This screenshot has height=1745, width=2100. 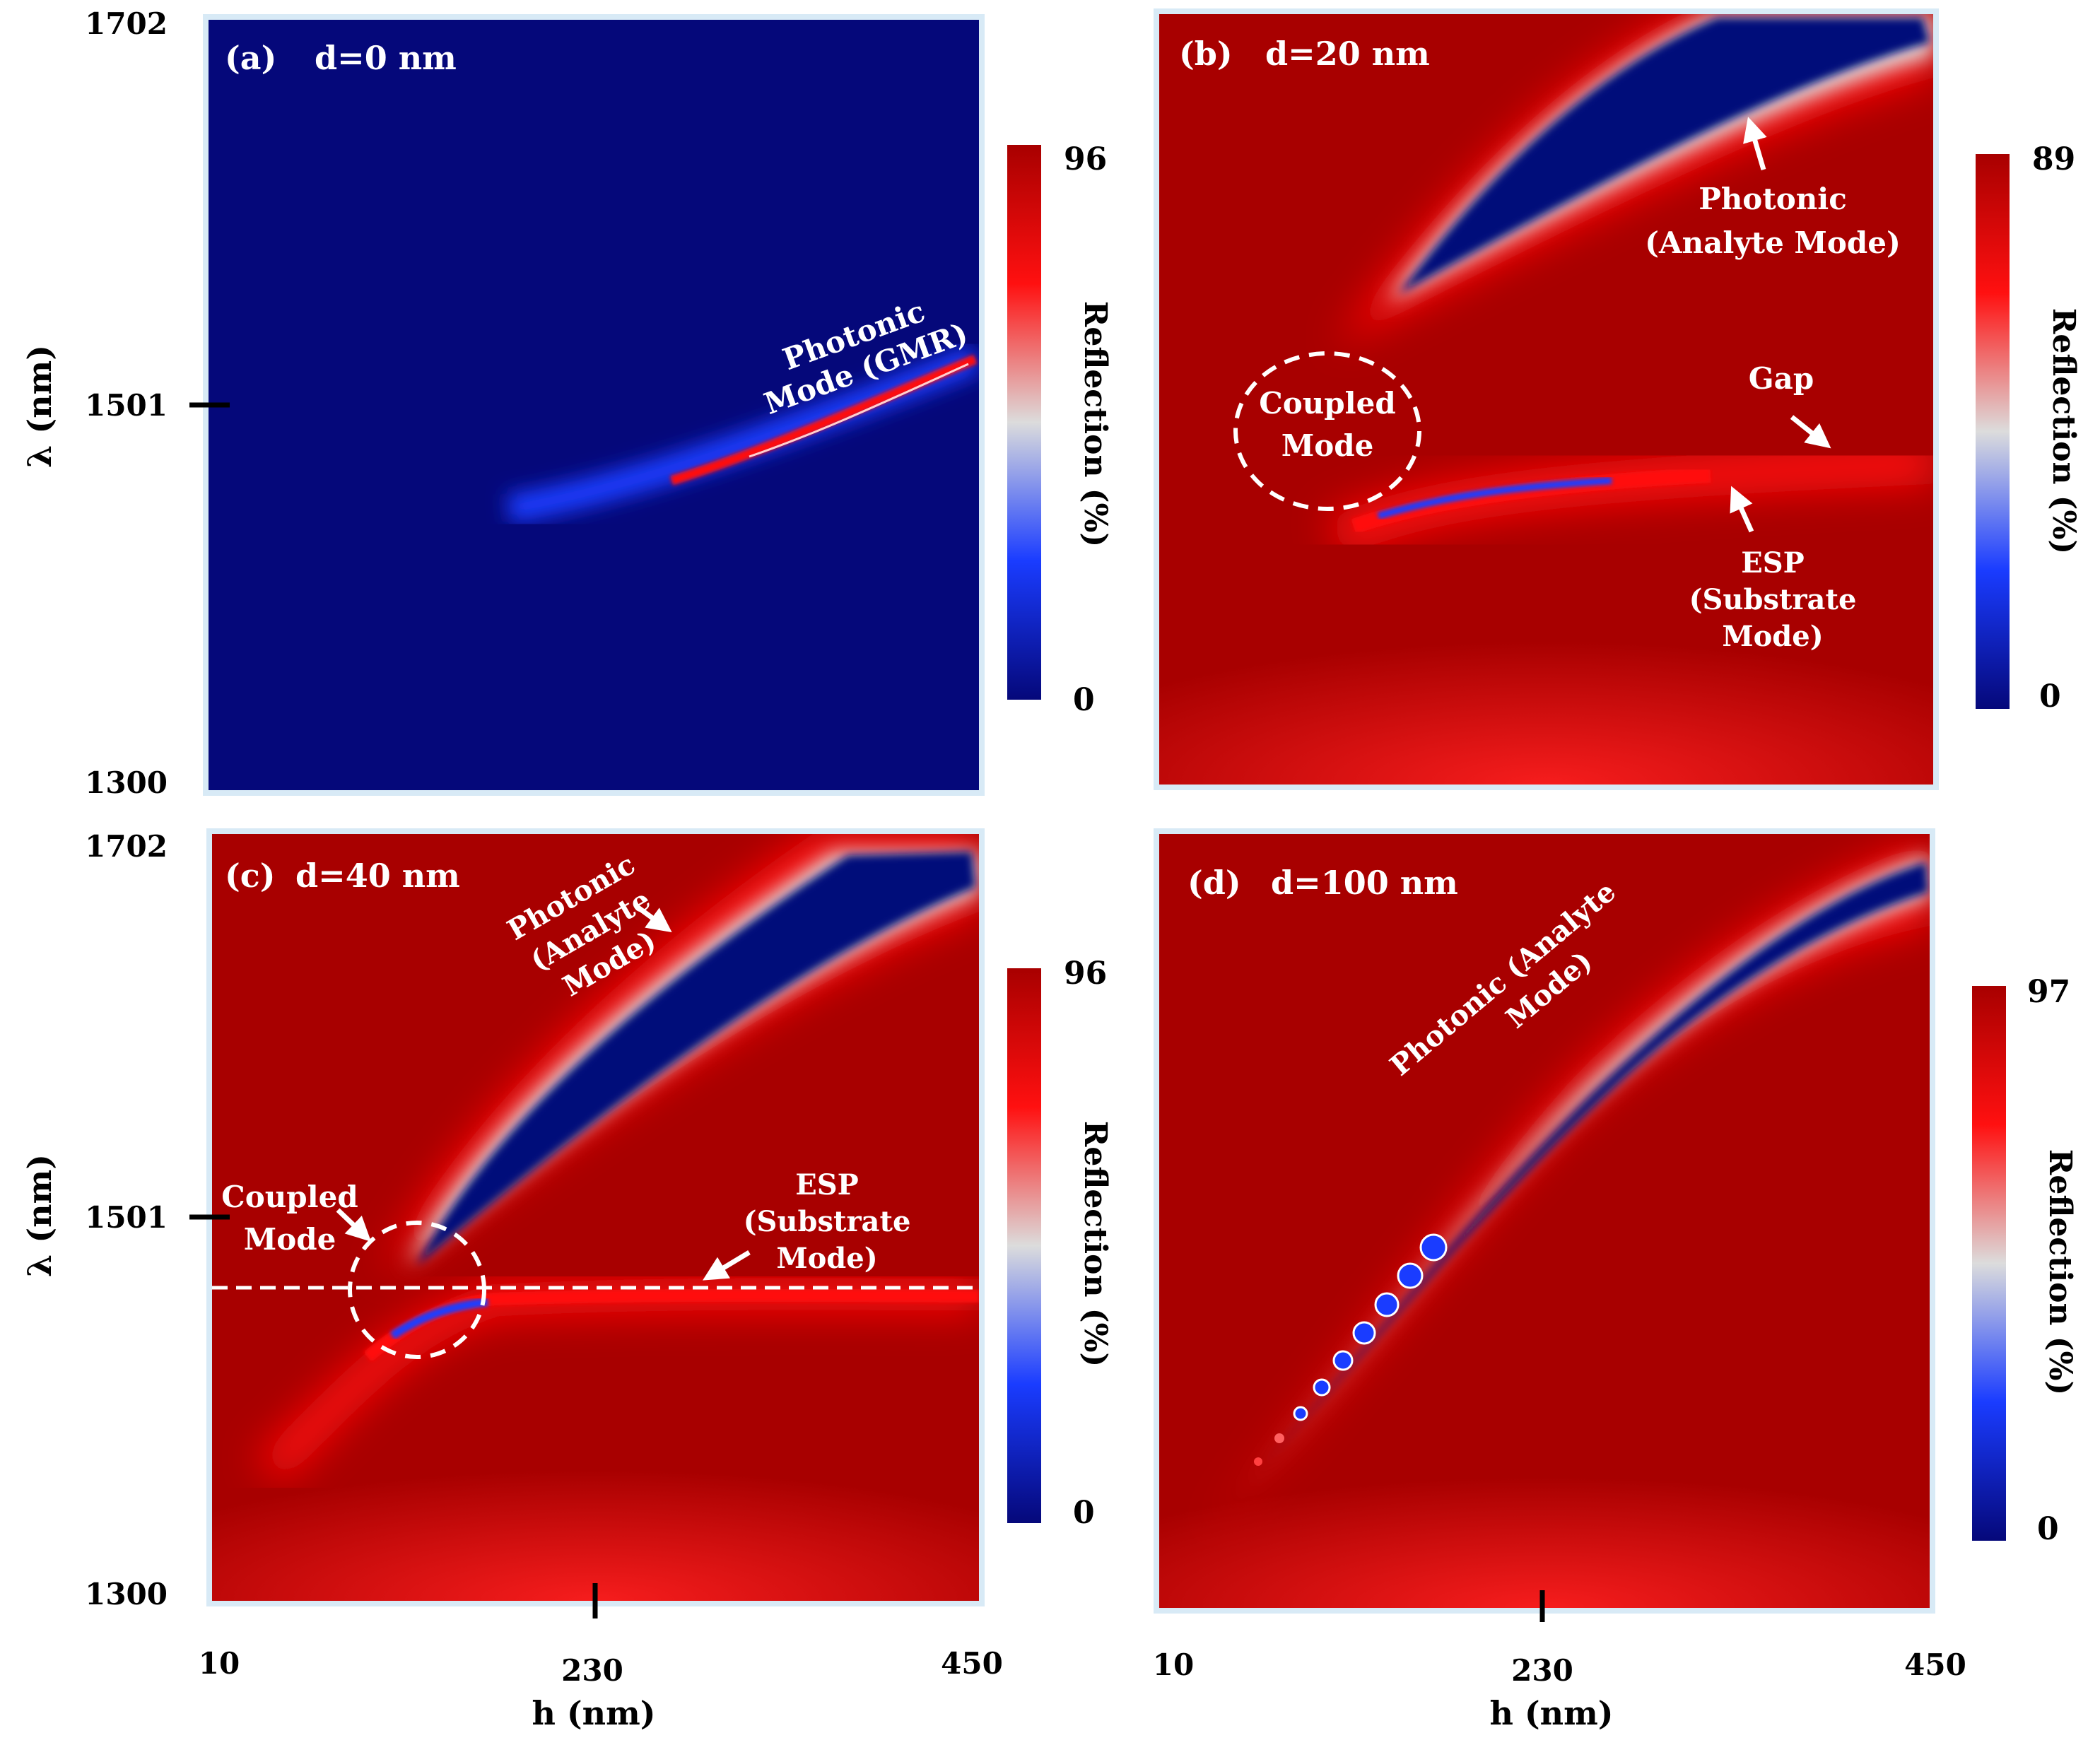 What do you see at coordinates (377, 876) in the screenshot?
I see `panel-c-title: d=40 nm` at bounding box center [377, 876].